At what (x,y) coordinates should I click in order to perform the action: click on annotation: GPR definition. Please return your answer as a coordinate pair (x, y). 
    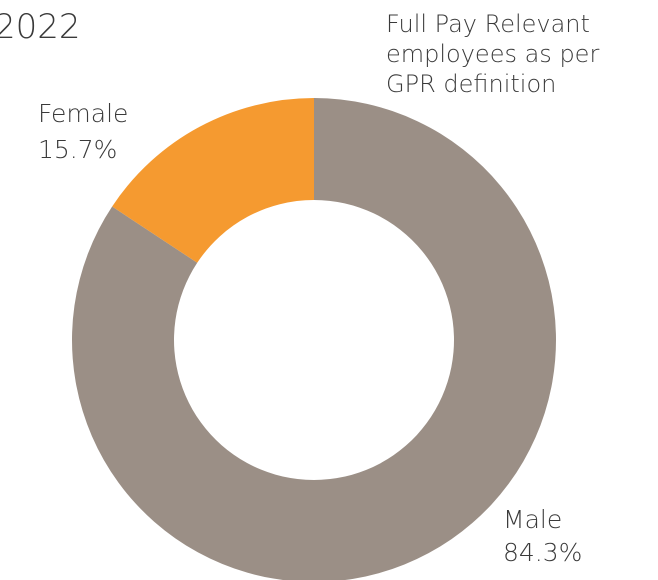
    Looking at the image, I should click on (471, 84).